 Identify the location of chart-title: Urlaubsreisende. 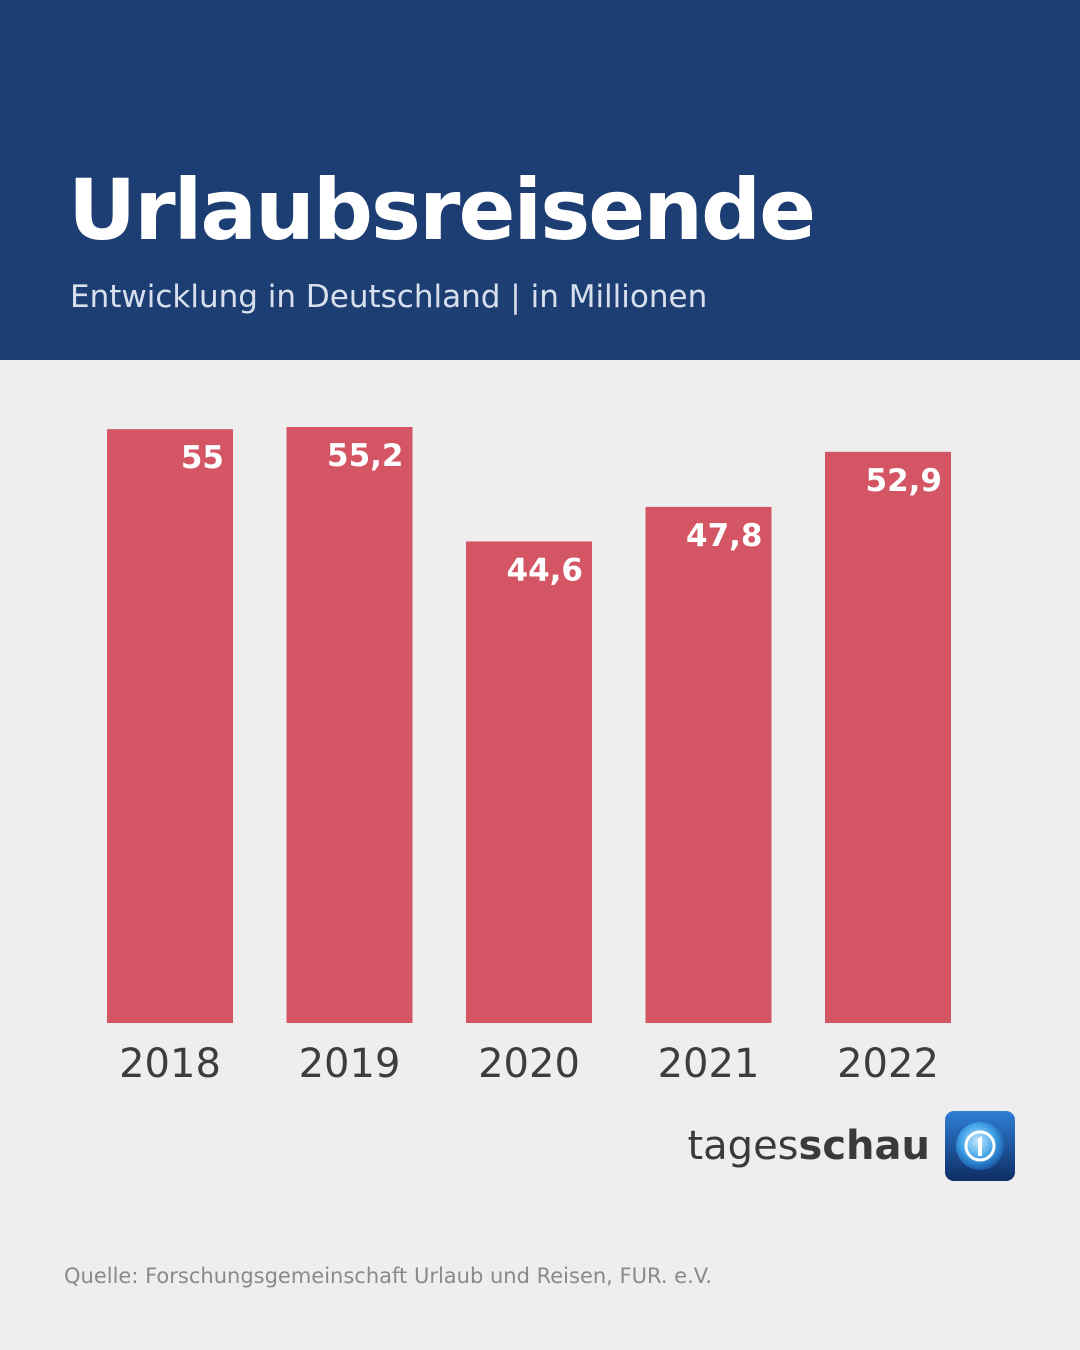
(442, 210).